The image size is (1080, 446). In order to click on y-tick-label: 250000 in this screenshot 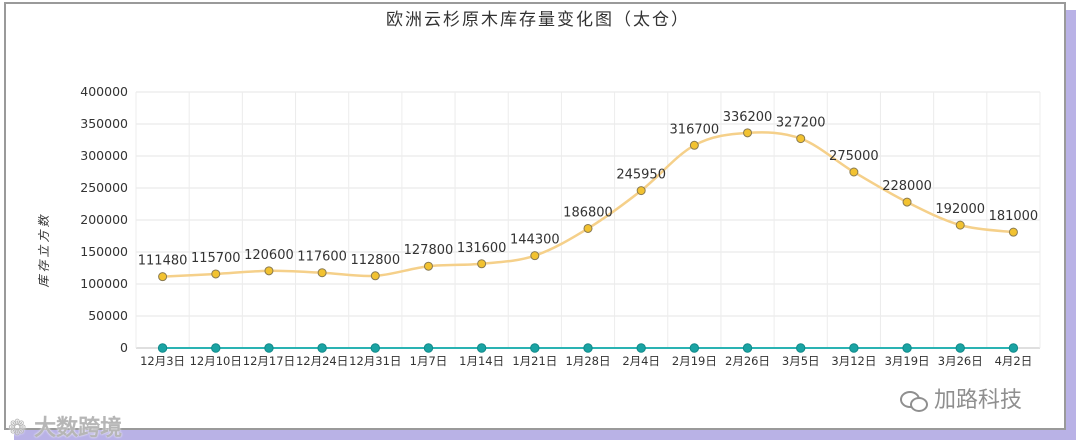, I will do `click(104, 187)`.